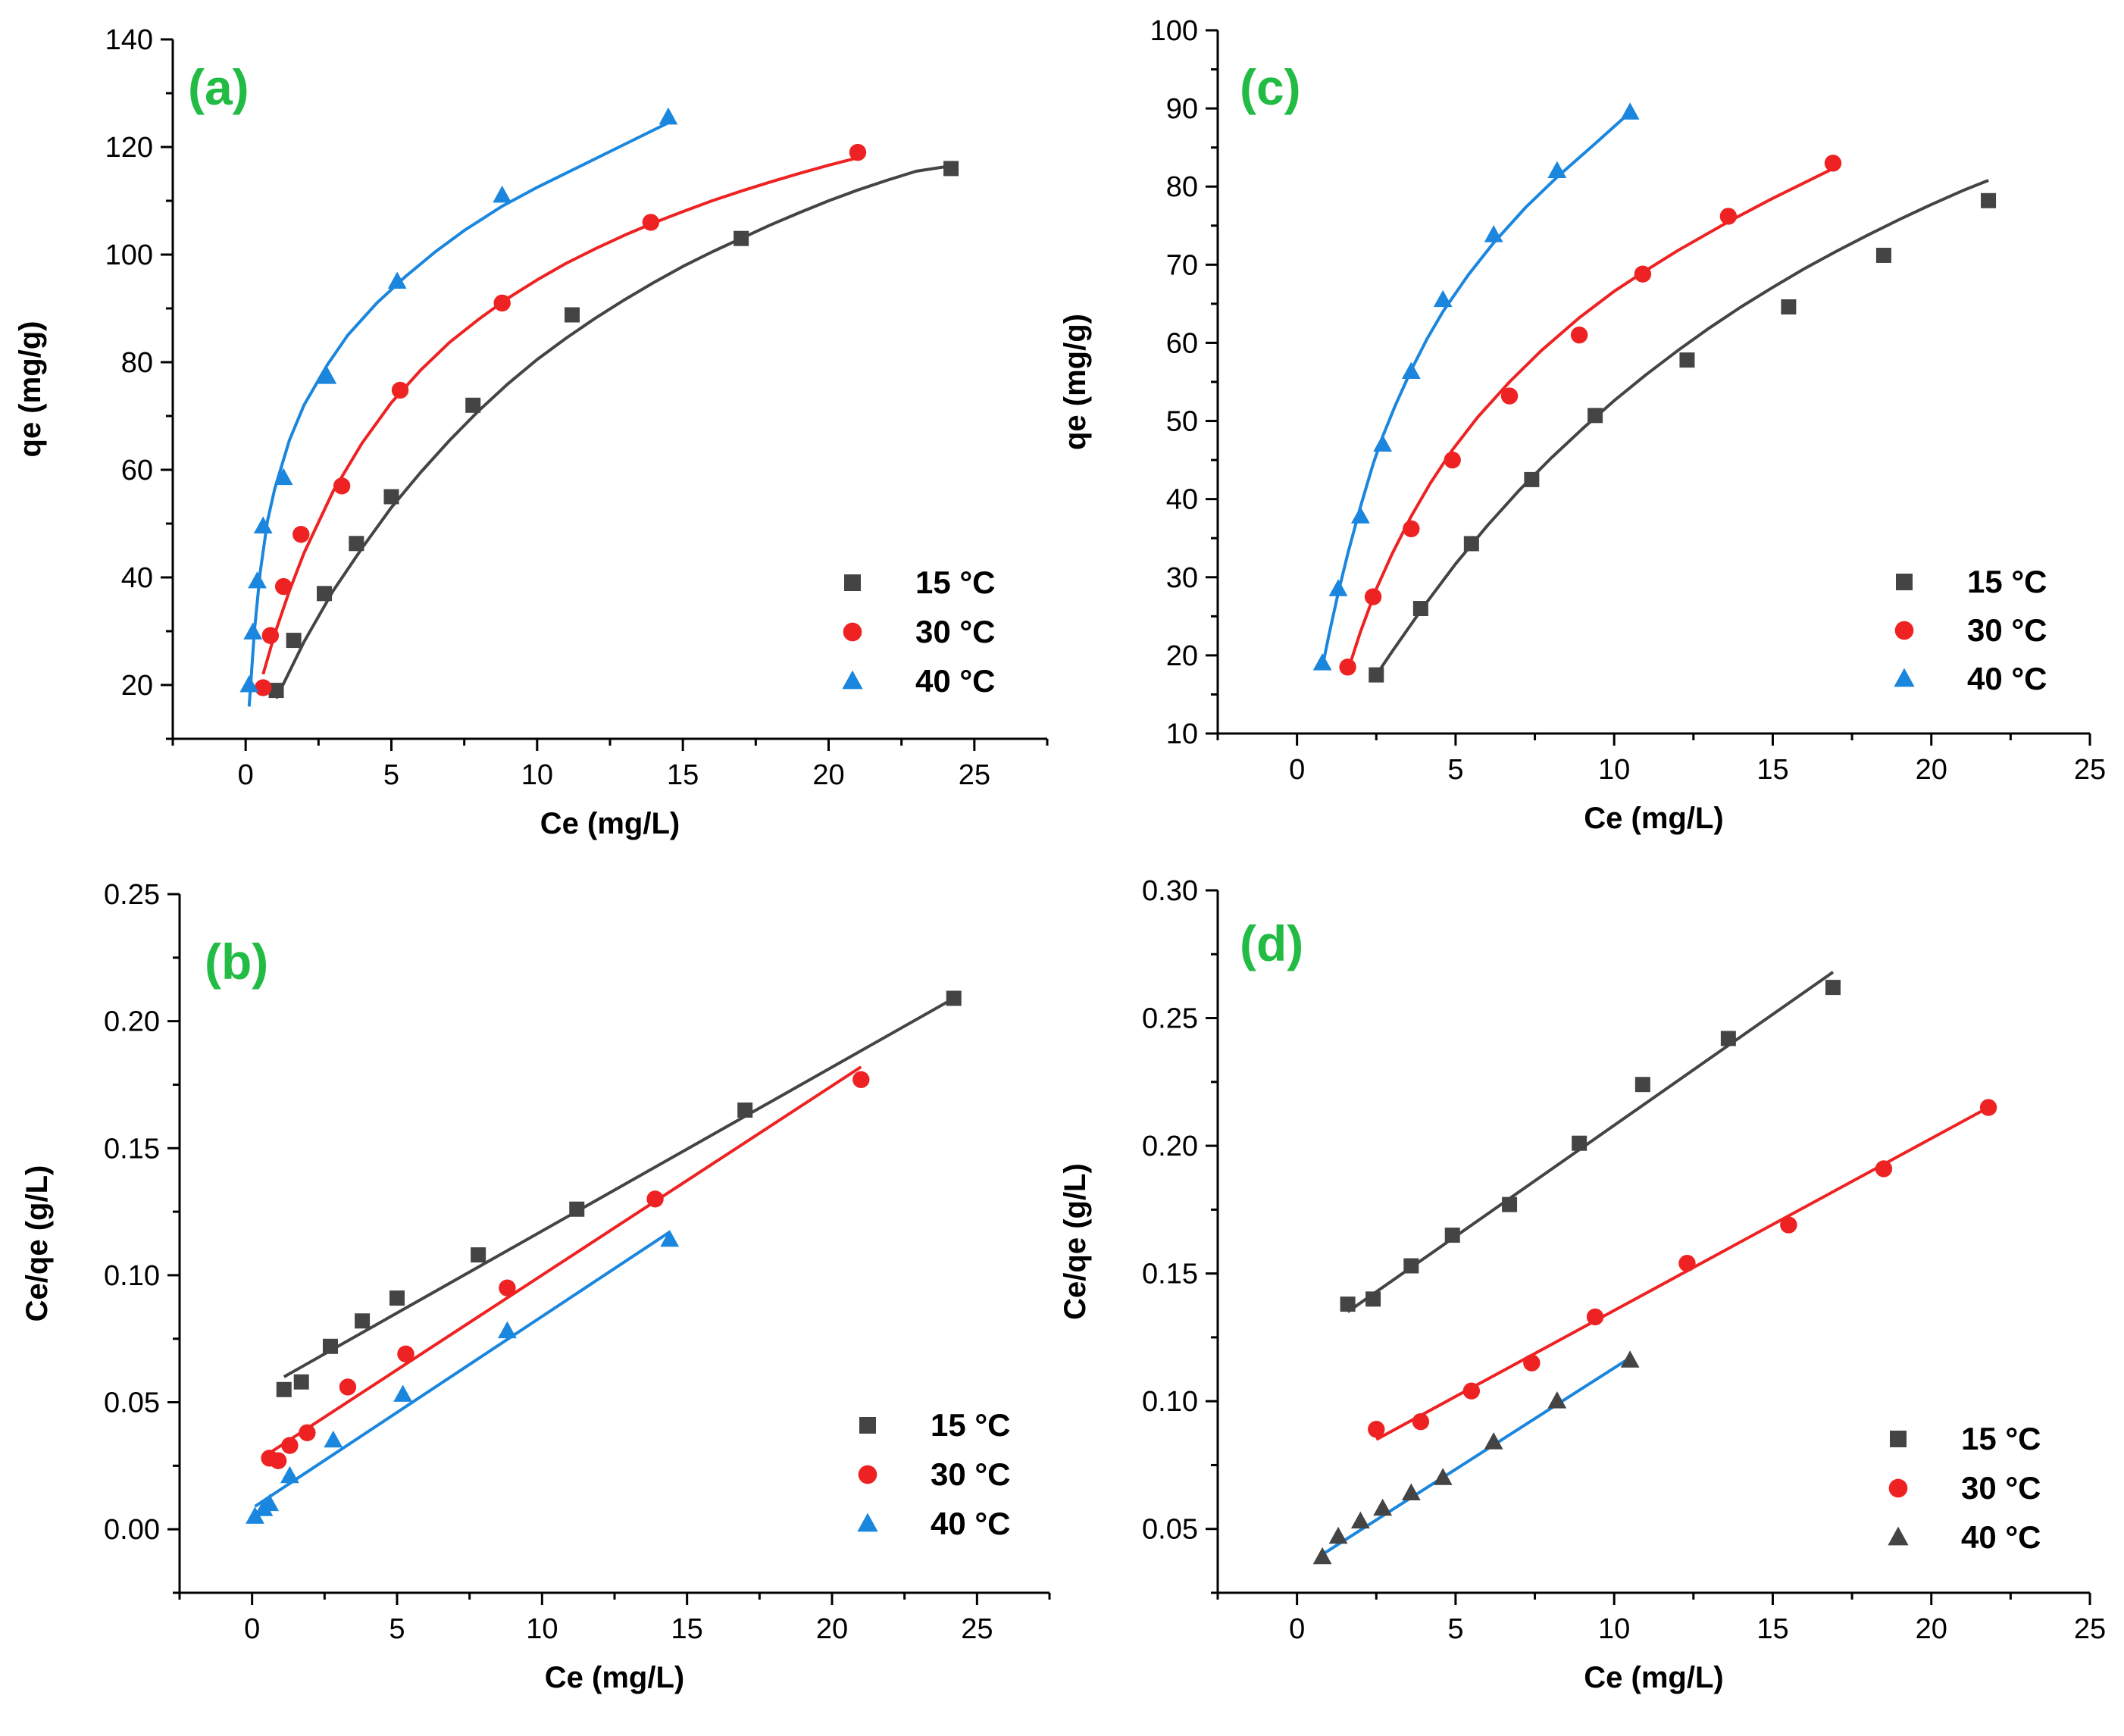  Describe the element at coordinates (1182, 265) in the screenshot. I see `y-tick-label: 70` at that location.